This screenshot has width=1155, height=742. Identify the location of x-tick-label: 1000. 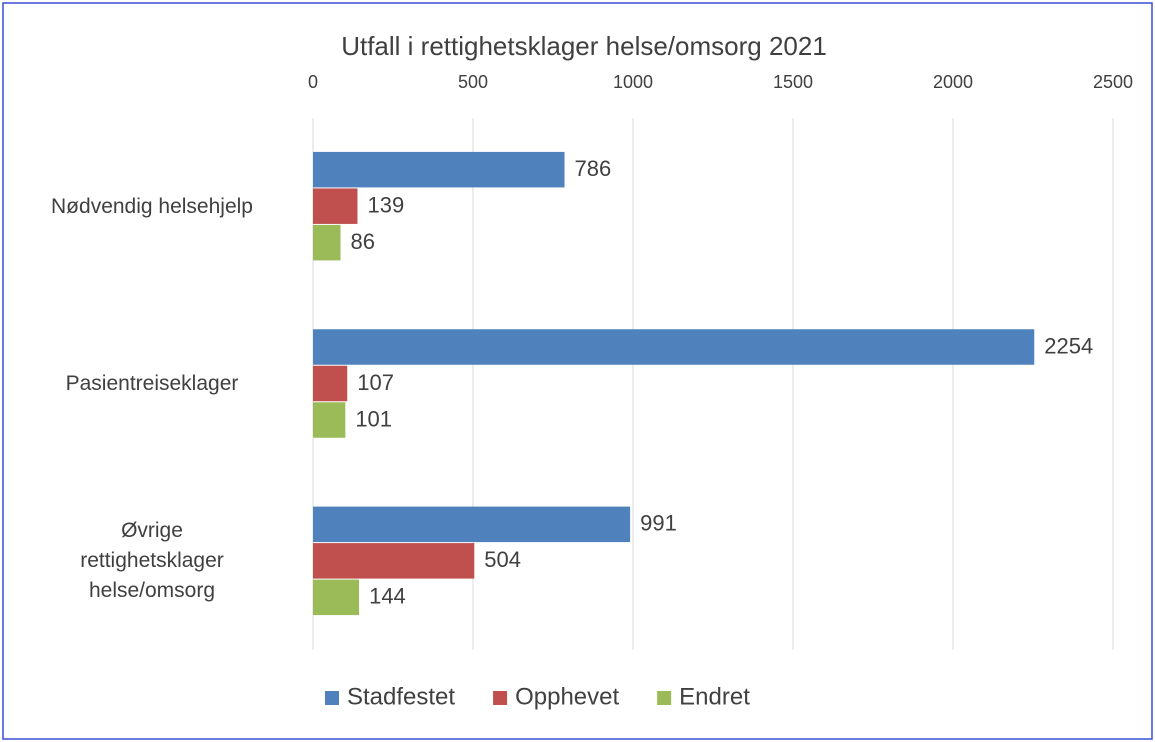
(633, 82).